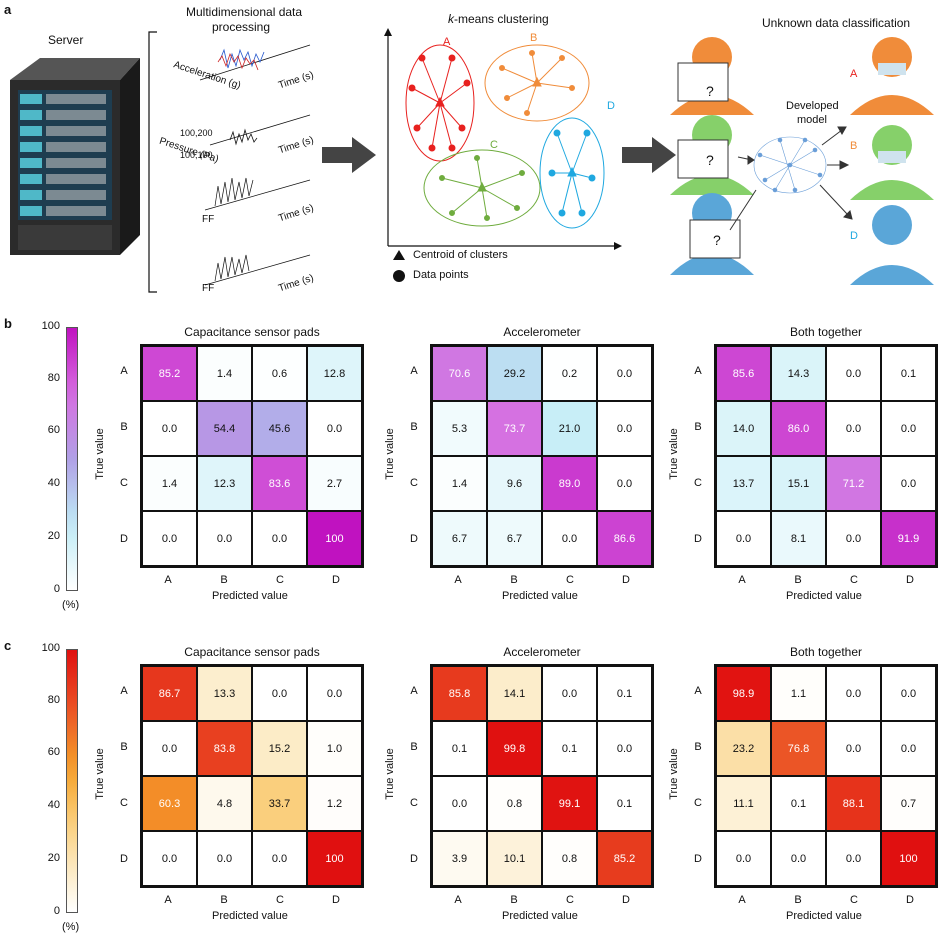 This screenshot has width=941, height=937. Describe the element at coordinates (334, 803) in the screenshot. I see `matrix-cell: 1.2` at that location.